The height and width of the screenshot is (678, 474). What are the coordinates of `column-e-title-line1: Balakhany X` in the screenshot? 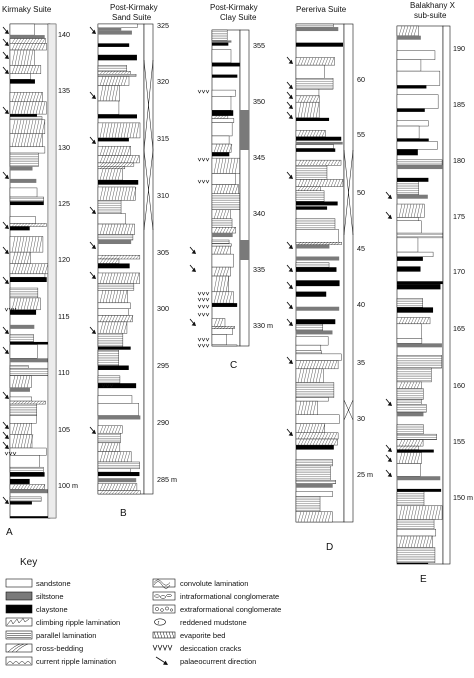 It's located at (433, 5).